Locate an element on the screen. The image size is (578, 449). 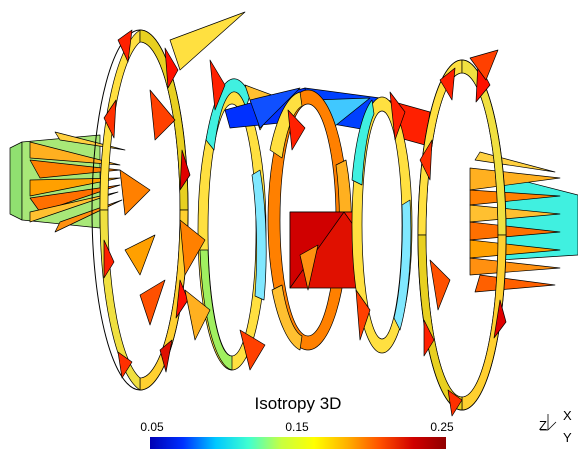
top-band is located at coordinates (327, 116).